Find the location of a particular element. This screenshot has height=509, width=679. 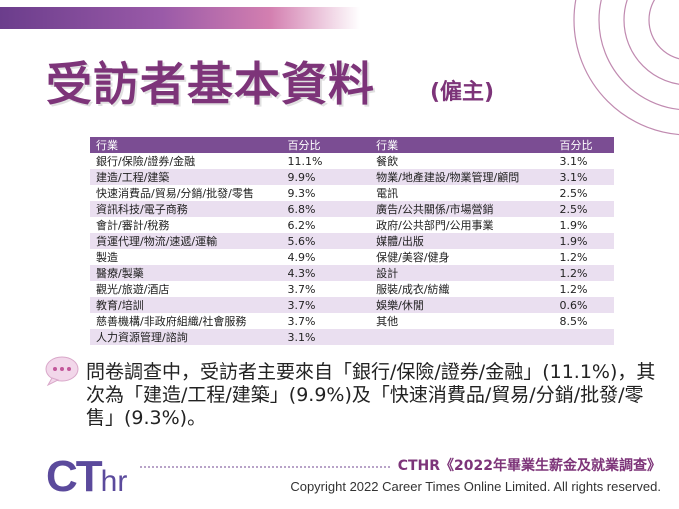

table-row: 快速消費品/貿易/分銷/批發/零售 9.3% 電訊 2.5% is located at coordinates (352, 193).